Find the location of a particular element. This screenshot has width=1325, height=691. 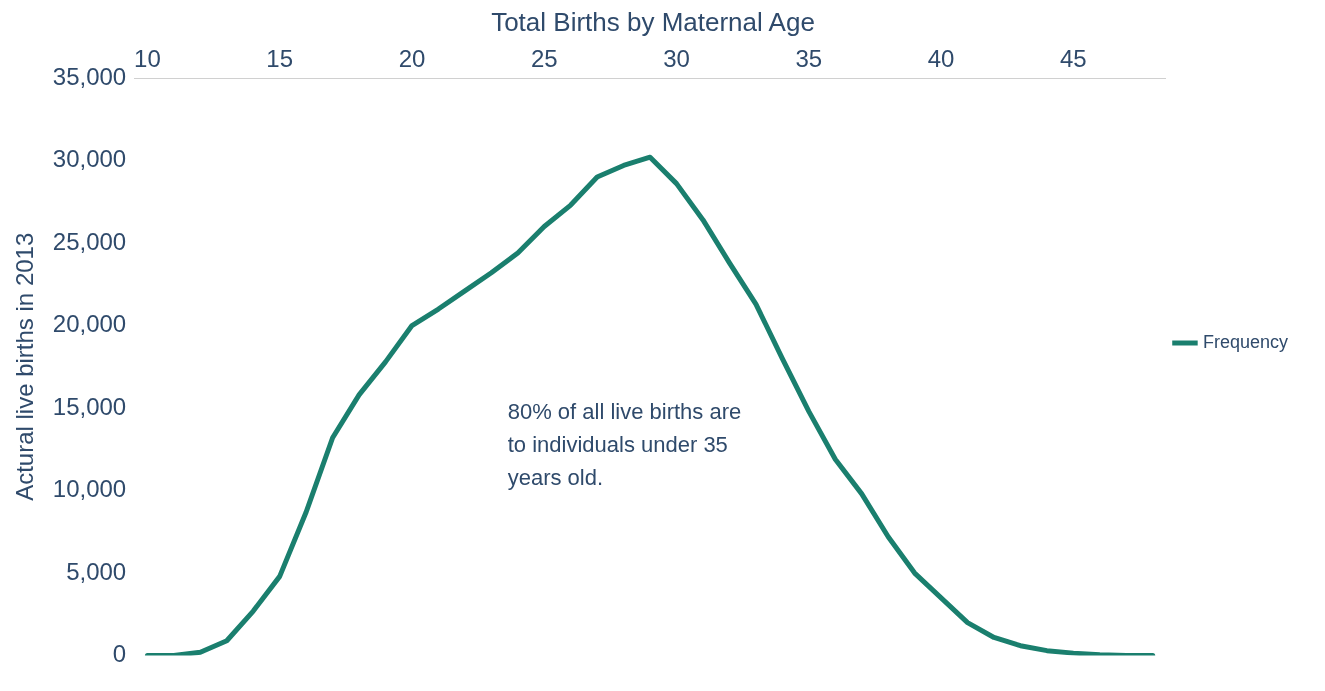

y-tick-label: 20,000 is located at coordinates (89, 324).